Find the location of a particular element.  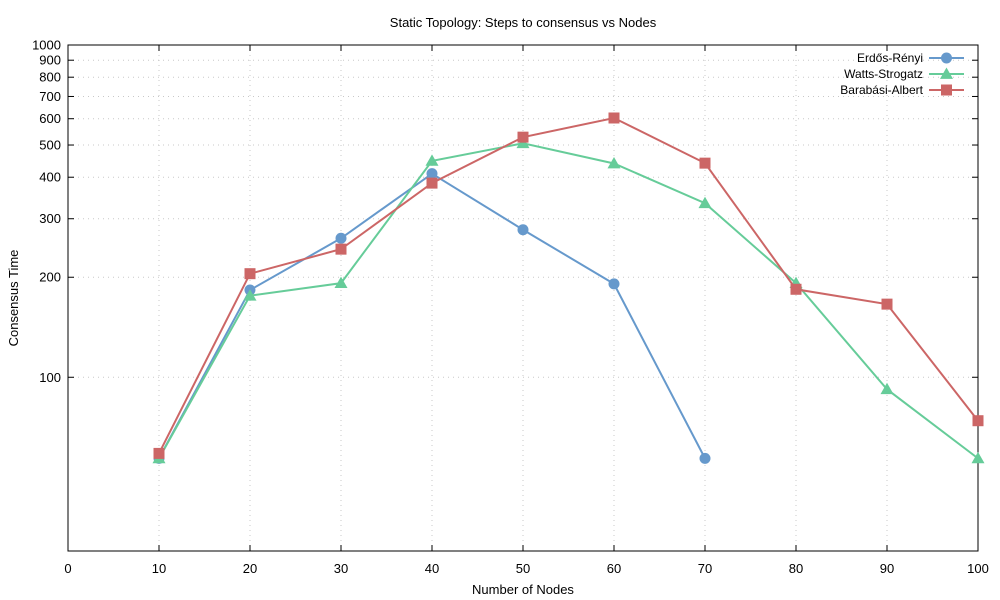

y-tick-label: 400 is located at coordinates (50, 177).